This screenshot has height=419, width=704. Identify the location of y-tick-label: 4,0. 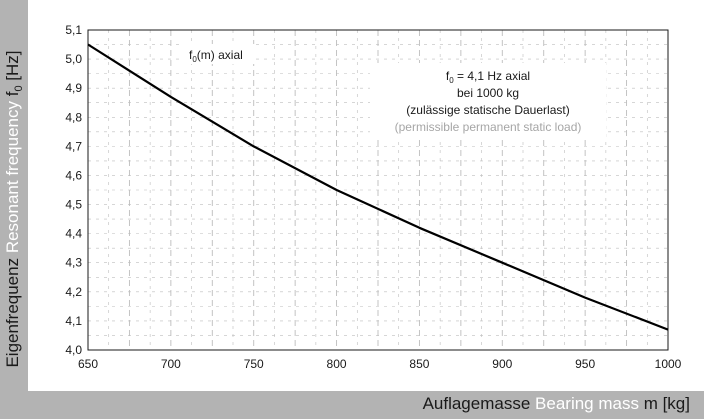
(73, 350).